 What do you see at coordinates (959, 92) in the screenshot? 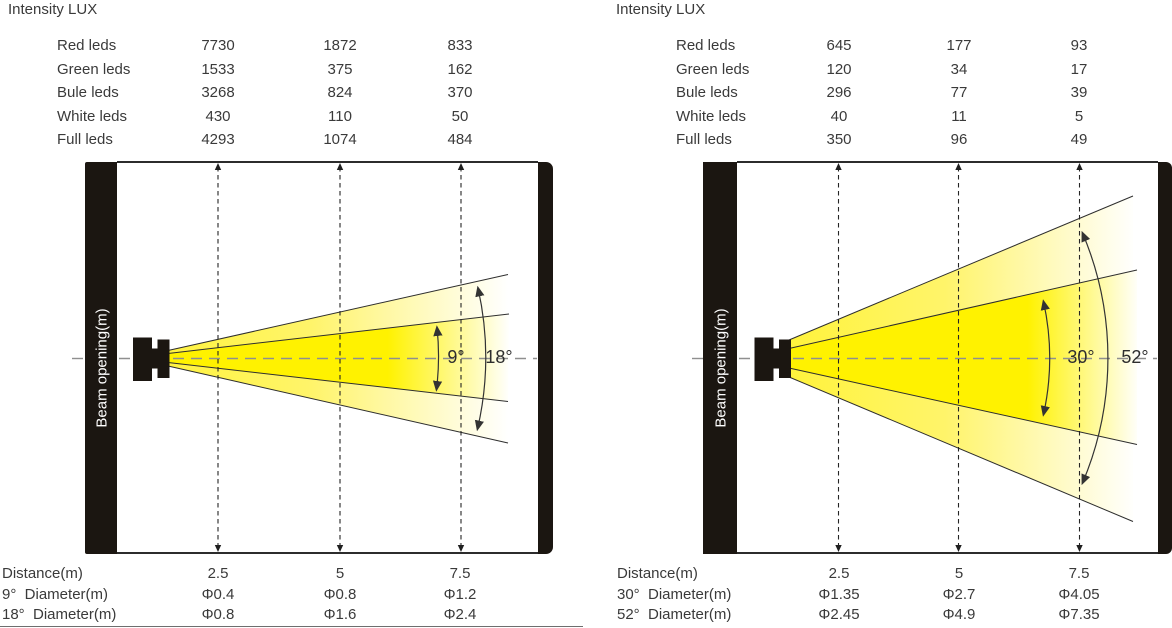
I see `cell: 77` at bounding box center [959, 92].